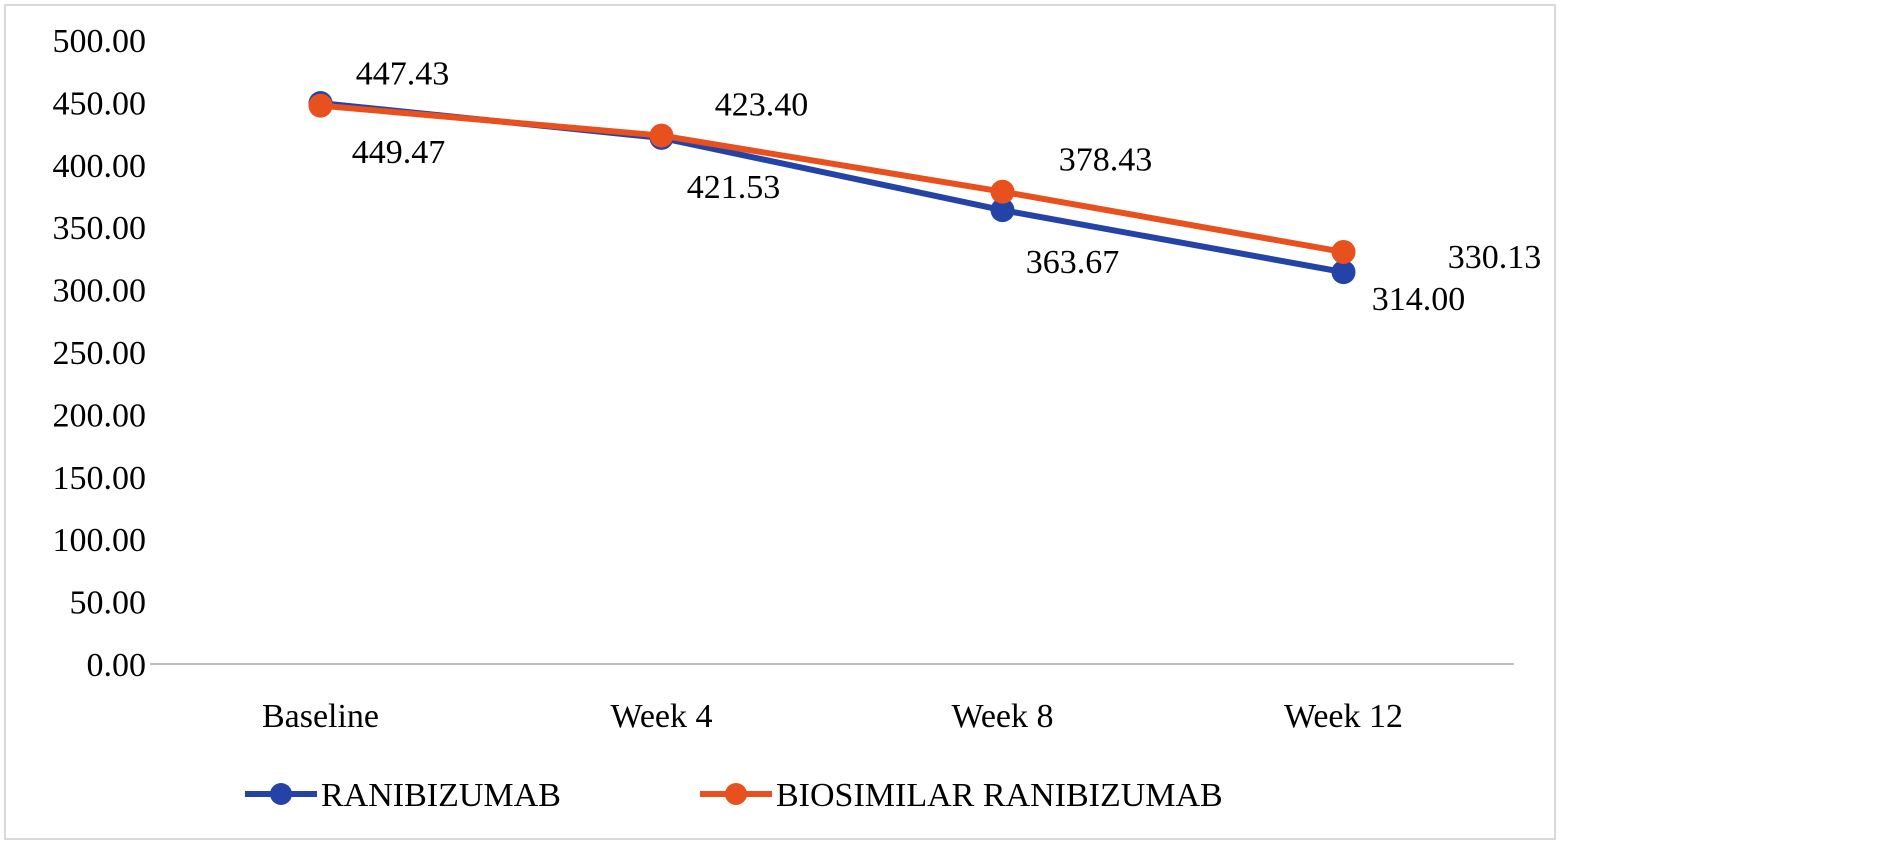 The width and height of the screenshot is (1897, 843). What do you see at coordinates (100, 166) in the screenshot?
I see `y-tick-label: 400.00` at bounding box center [100, 166].